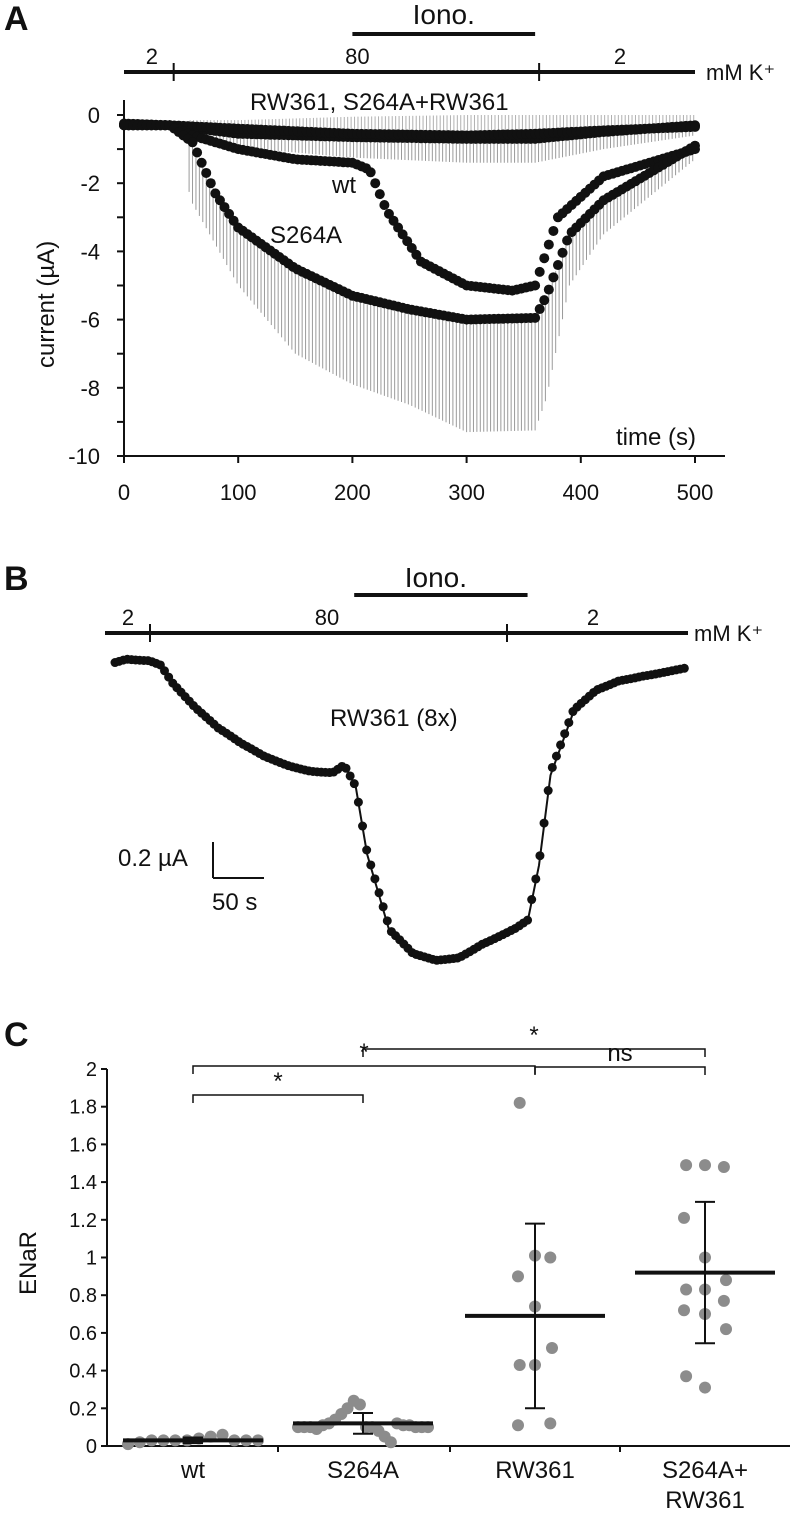 This screenshot has width=791, height=1521. I want to click on panel-label-c: C, so click(16, 1035).